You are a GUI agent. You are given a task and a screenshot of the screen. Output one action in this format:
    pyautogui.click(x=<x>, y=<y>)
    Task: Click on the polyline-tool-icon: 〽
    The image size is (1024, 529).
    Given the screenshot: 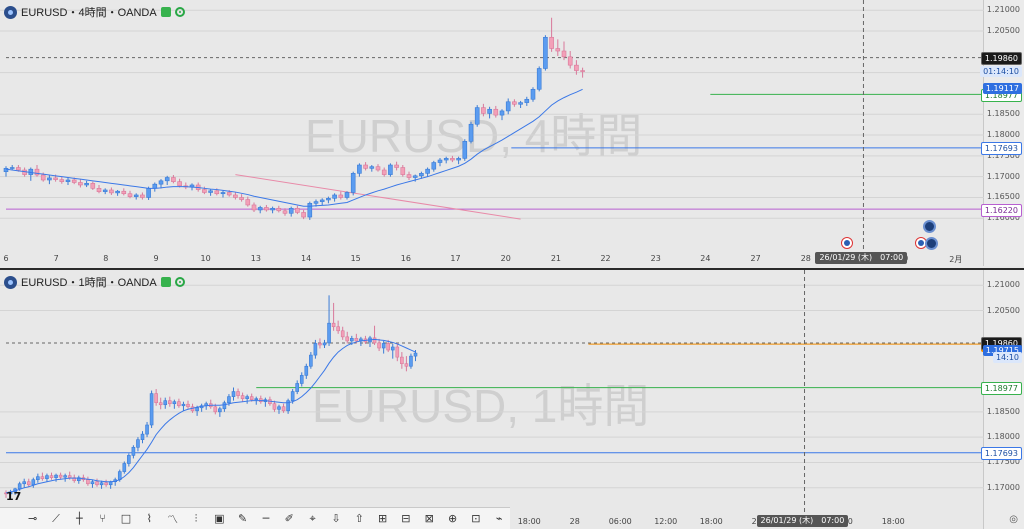 What is the action you would take?
    pyautogui.click(x=173, y=519)
    